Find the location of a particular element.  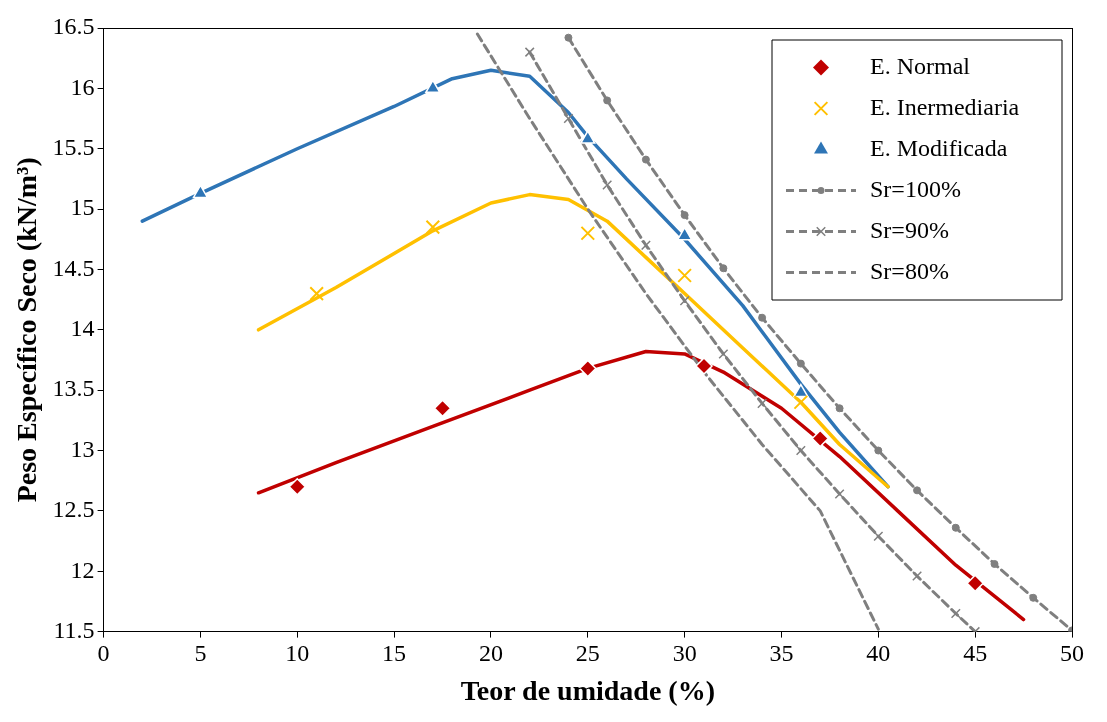

y-tick-label: 14.5 is located at coordinates (73, 267).